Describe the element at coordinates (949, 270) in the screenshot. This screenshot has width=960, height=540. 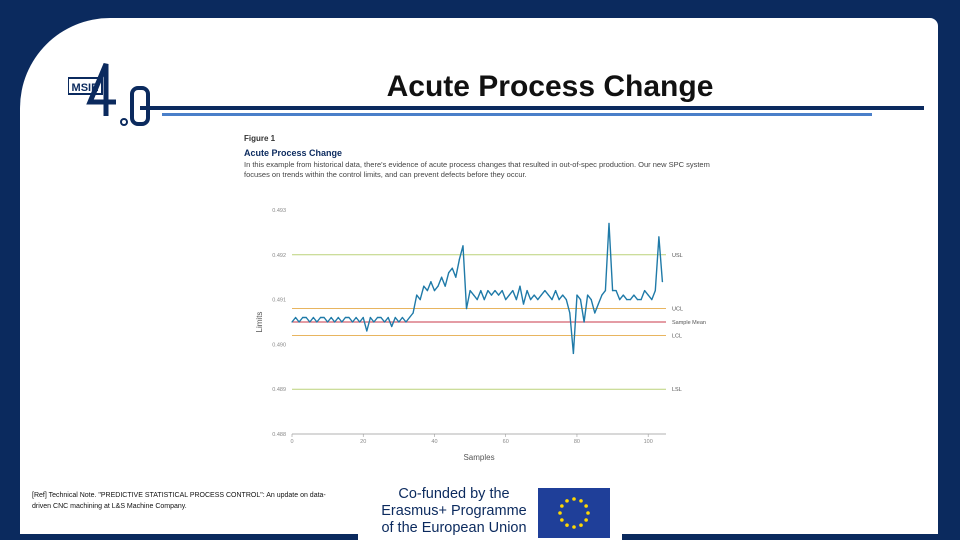
I see `frame-right` at that location.